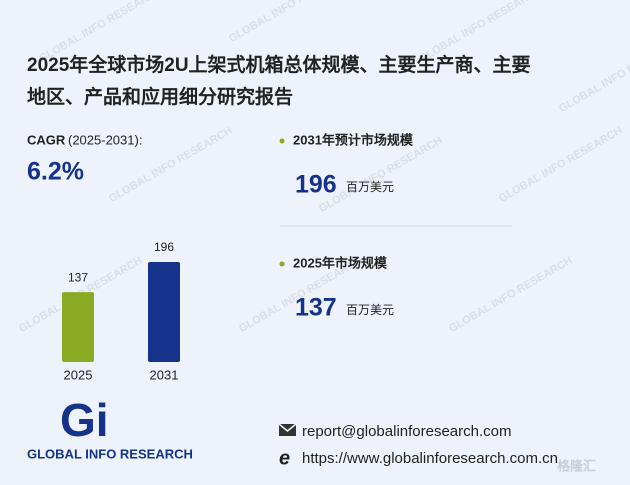 Image resolution: width=630 pixels, height=485 pixels. What do you see at coordinates (407, 431) in the screenshot?
I see `email: report@globalinforesearch.com` at bounding box center [407, 431].